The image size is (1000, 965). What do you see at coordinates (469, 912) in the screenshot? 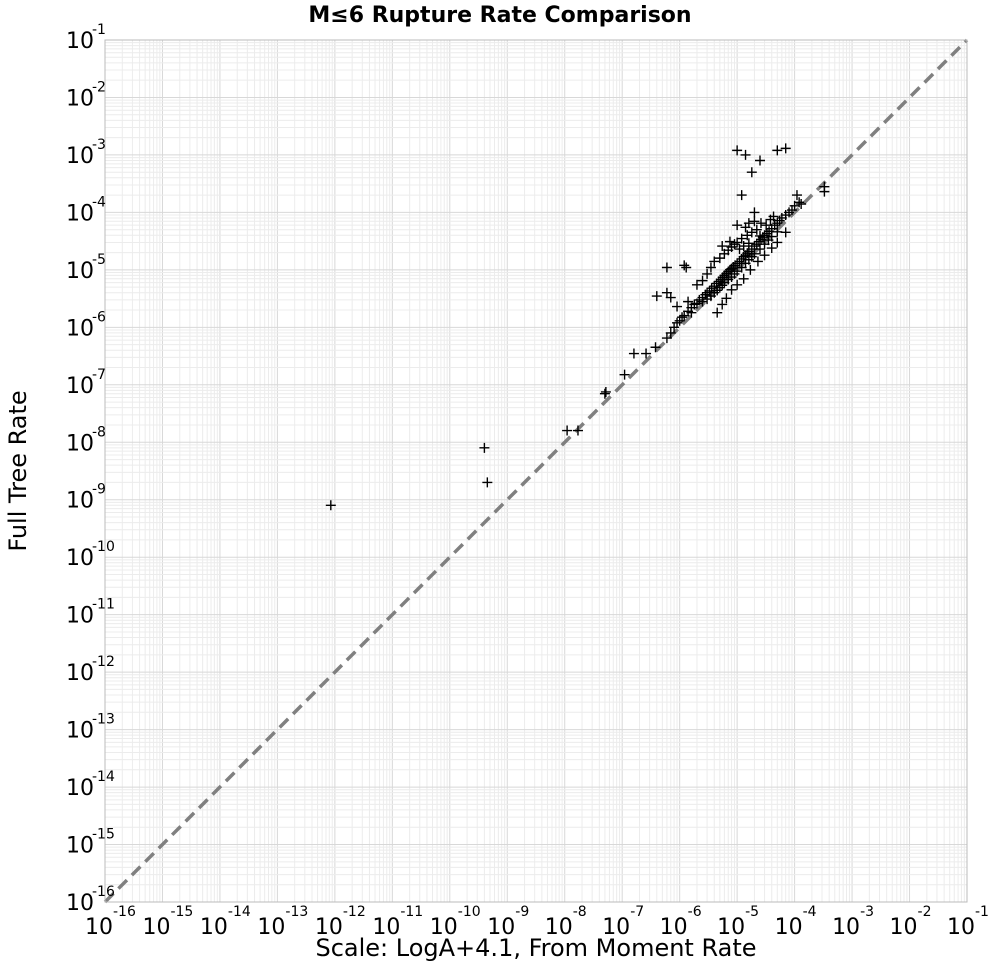
I see `x-tick-exponent: -10` at bounding box center [469, 912].